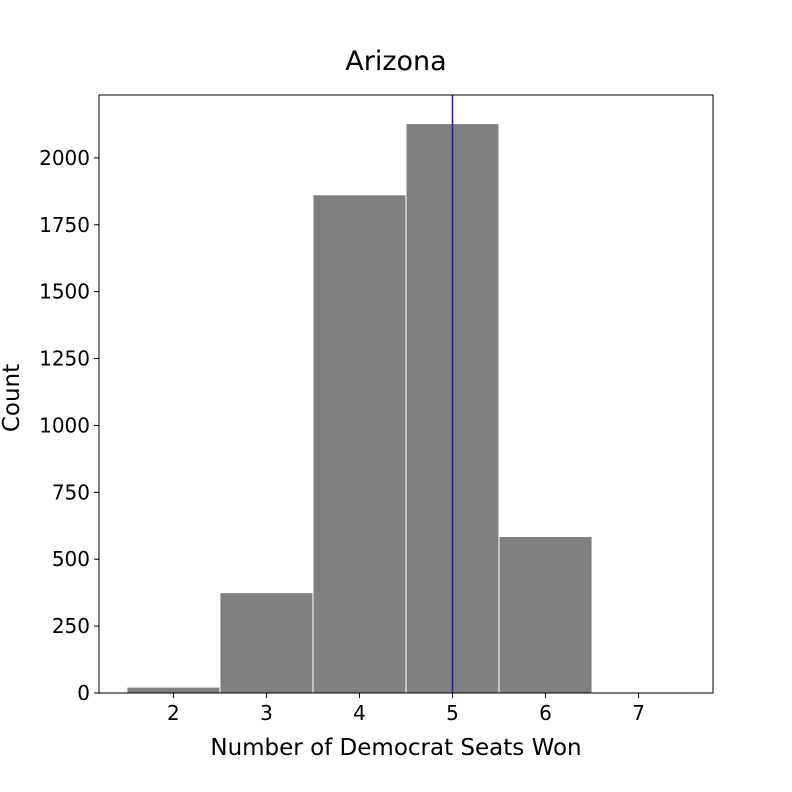  What do you see at coordinates (71, 492) in the screenshot?
I see `y-tick-label-750: 750` at bounding box center [71, 492].